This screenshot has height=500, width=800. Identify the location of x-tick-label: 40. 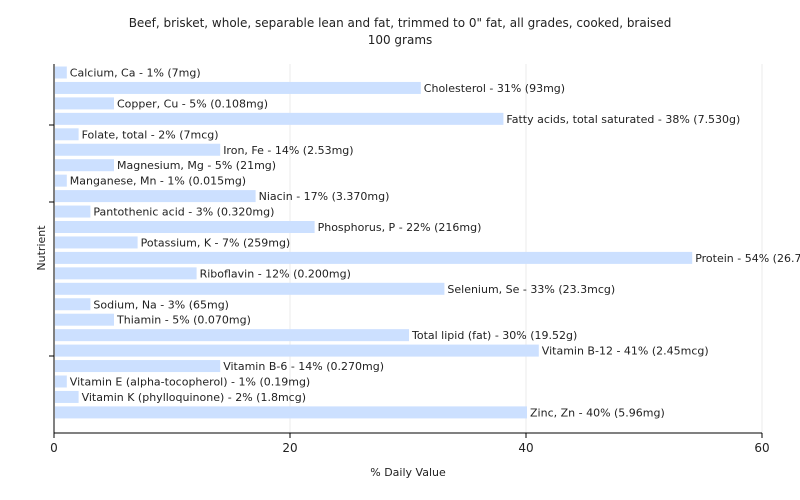
(525, 448).